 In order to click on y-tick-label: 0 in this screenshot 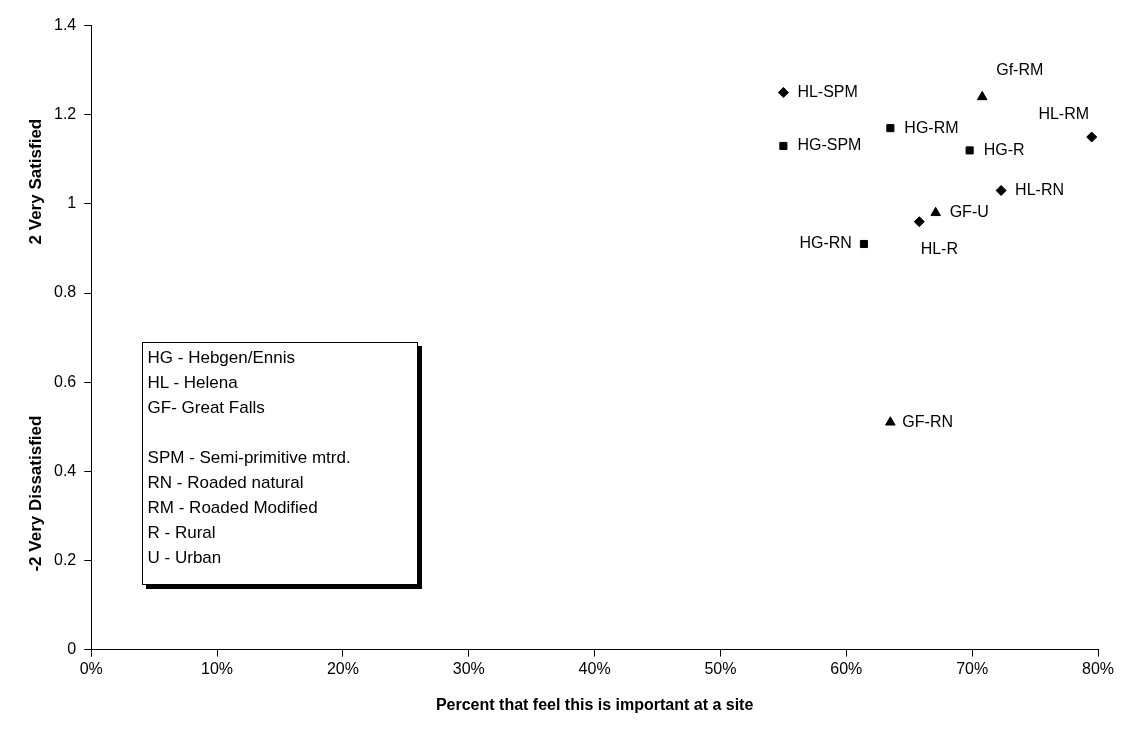, I will do `click(72, 649)`.